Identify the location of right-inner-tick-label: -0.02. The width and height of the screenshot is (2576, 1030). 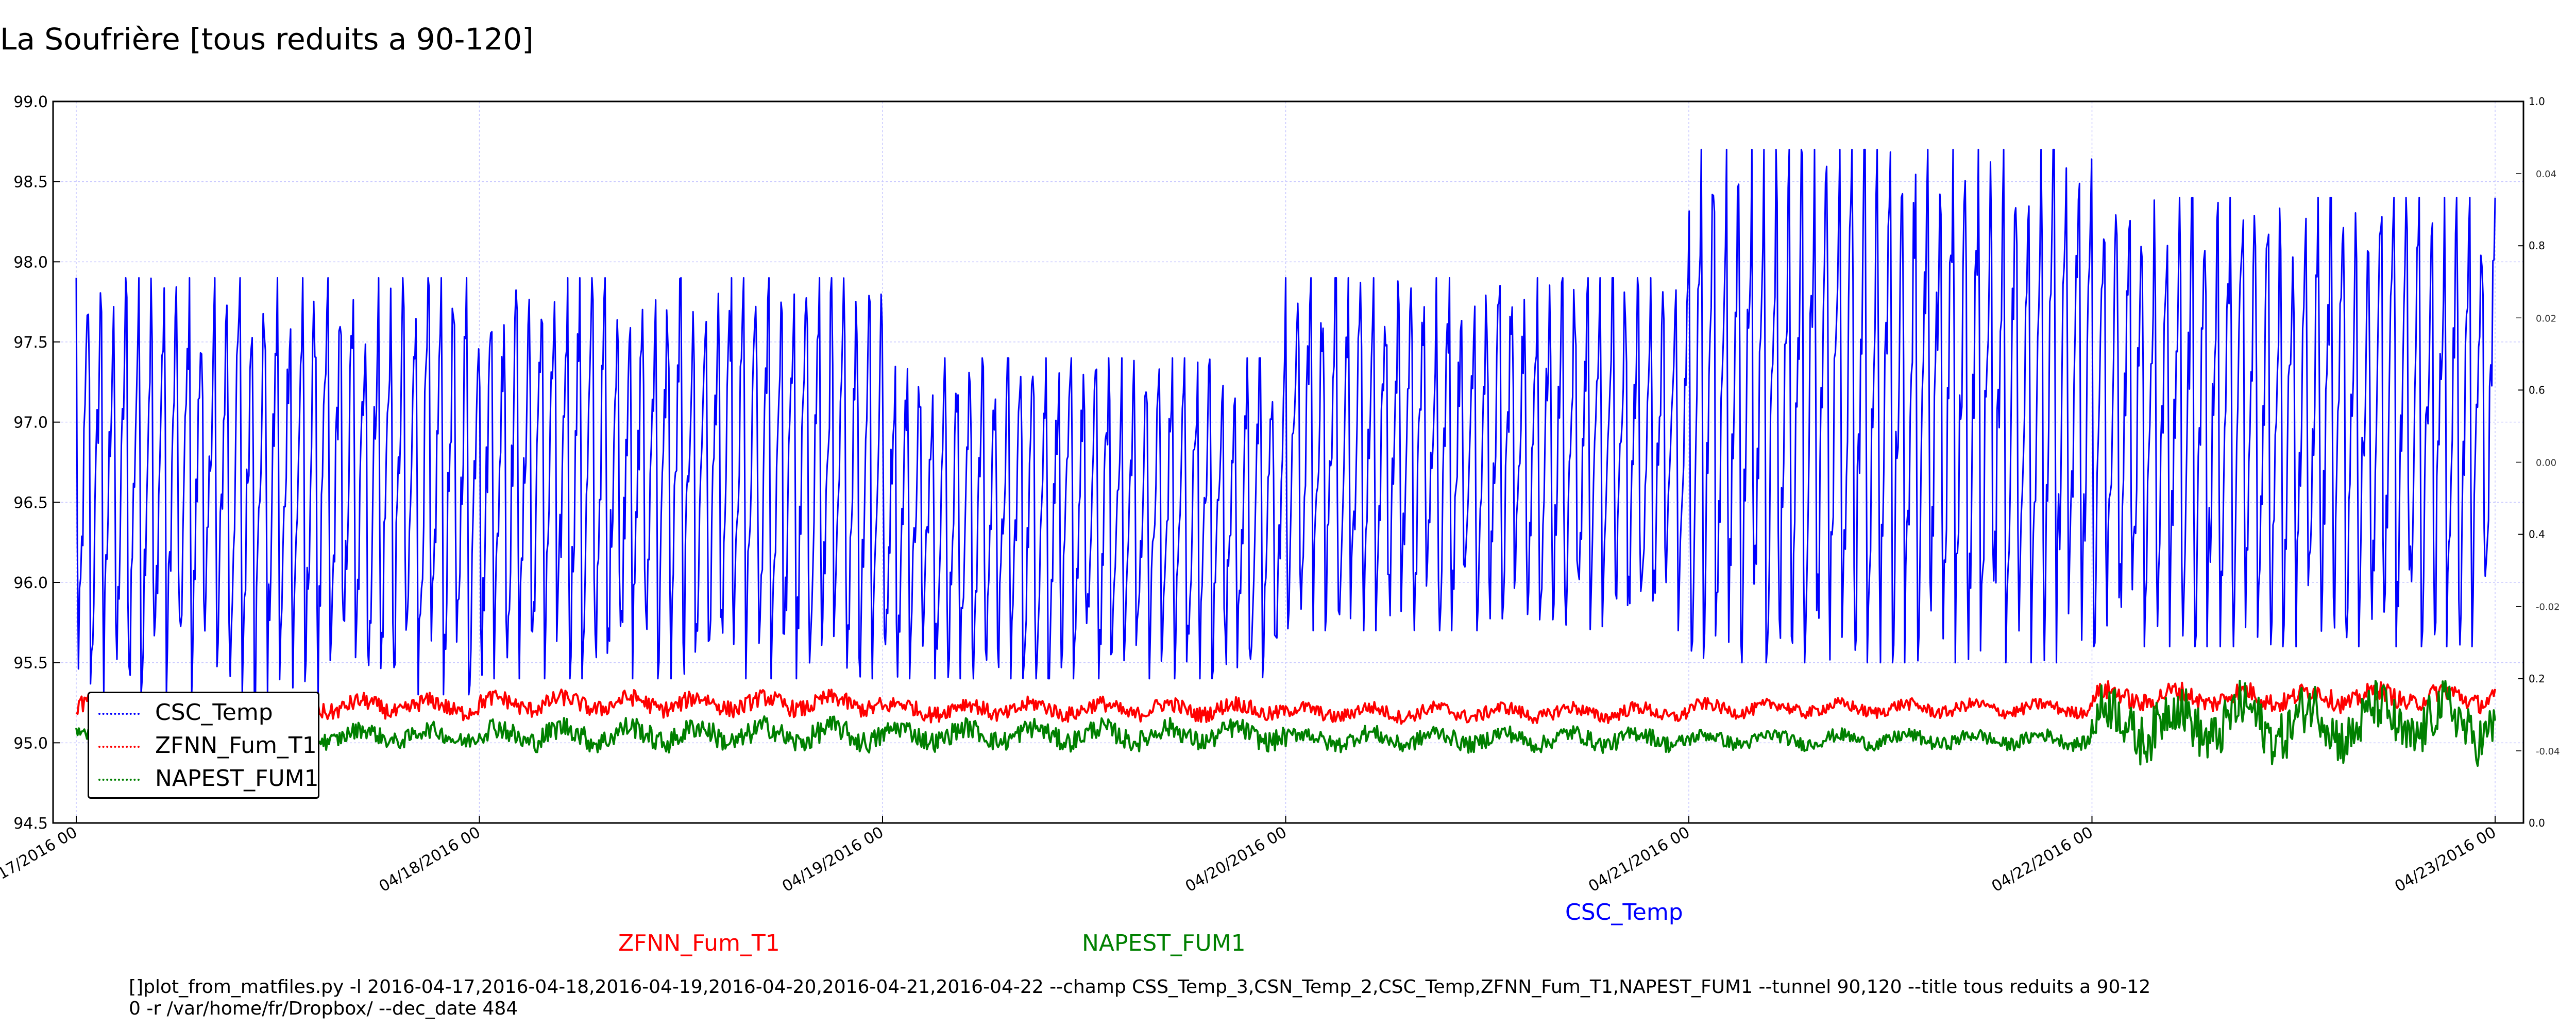
(2548, 607).